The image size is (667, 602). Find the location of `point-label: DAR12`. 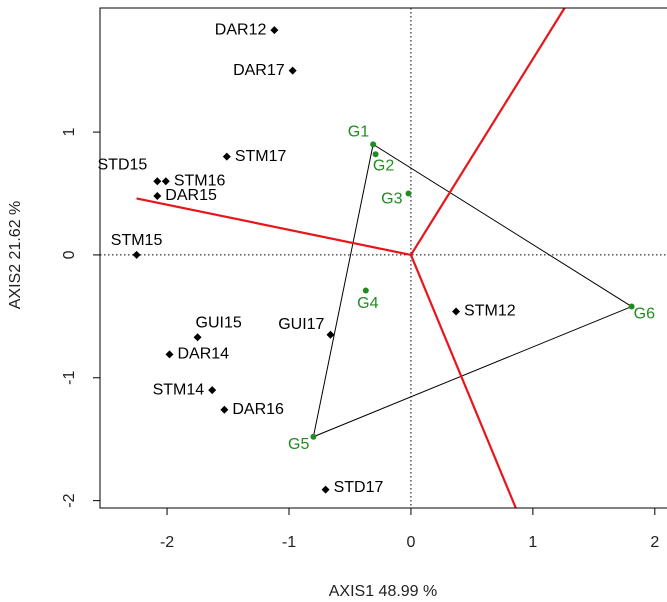

point-label: DAR12 is located at coordinates (241, 29).